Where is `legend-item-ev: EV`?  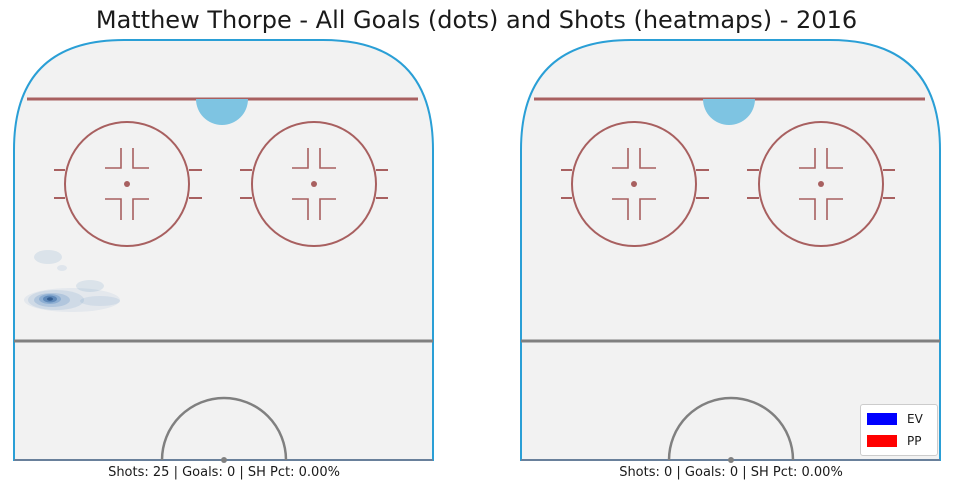 legend-item-ev: EV is located at coordinates (895, 419).